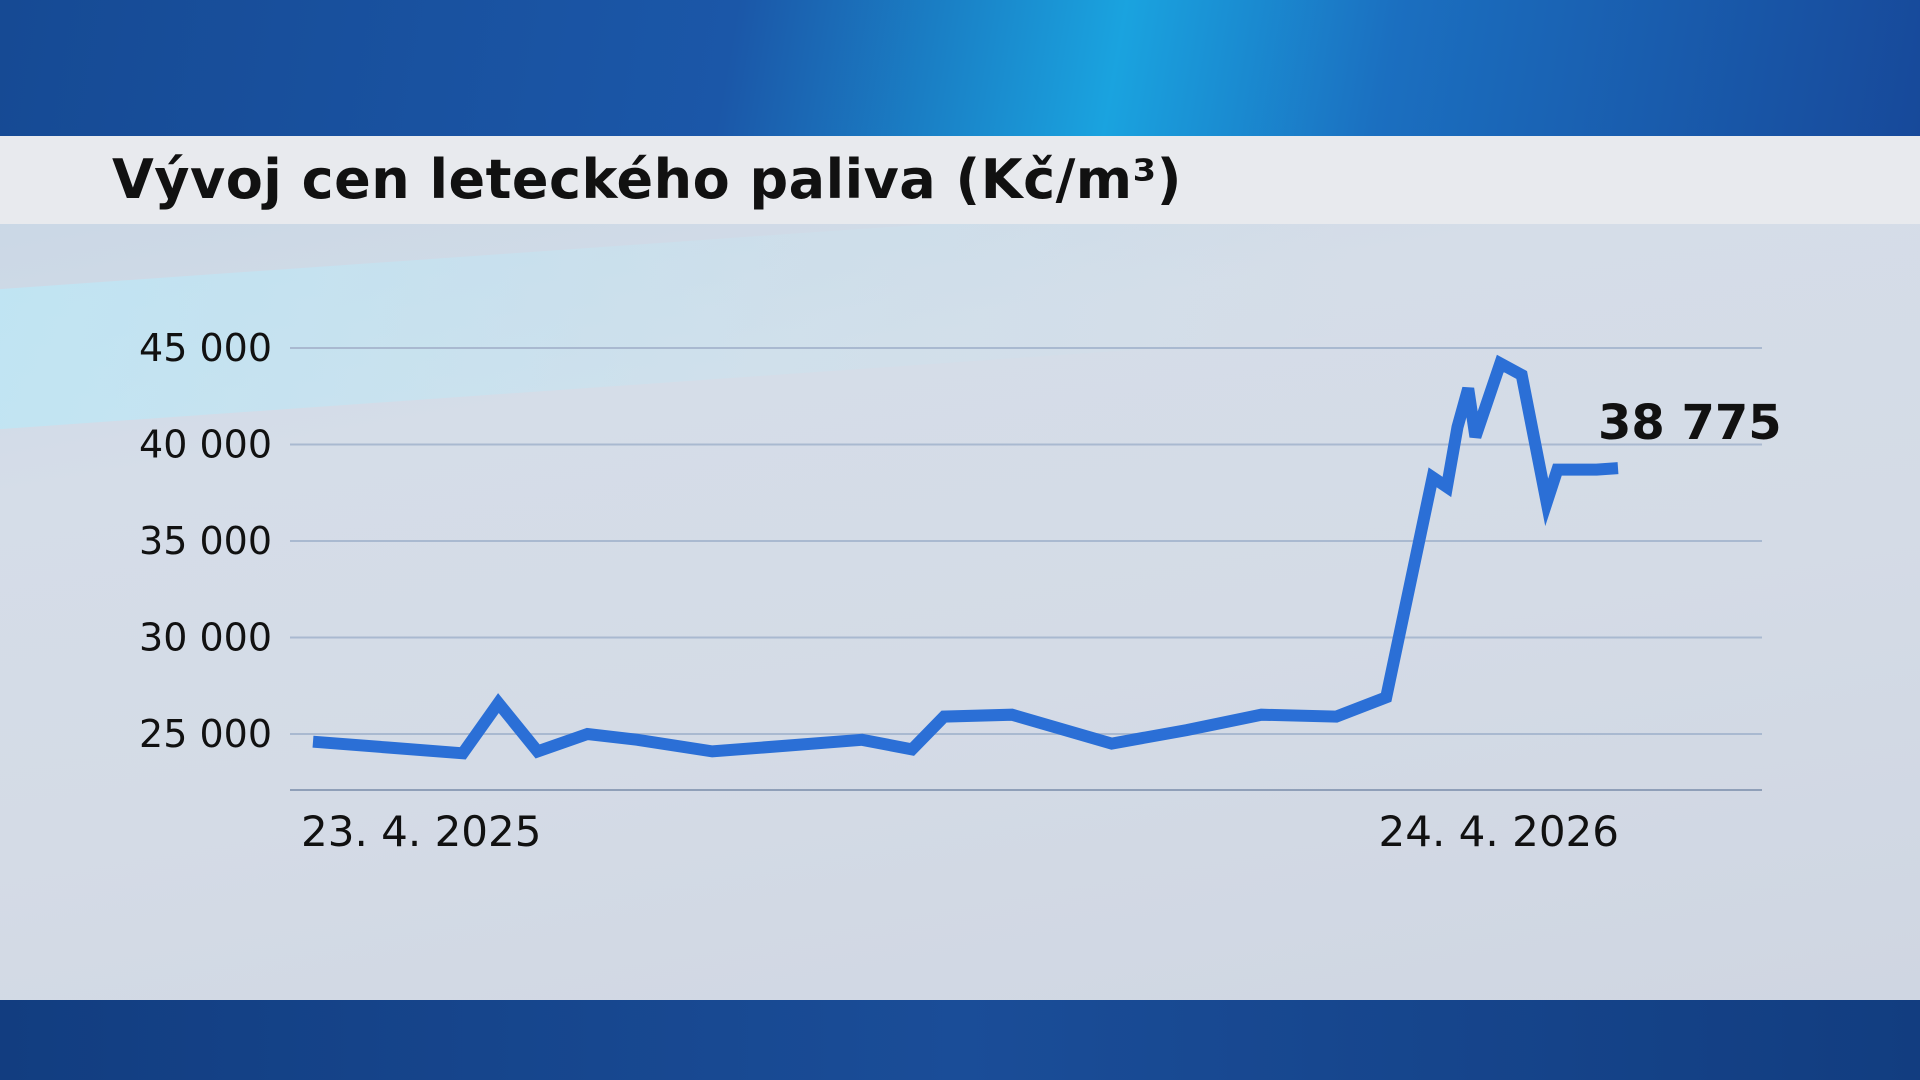 This screenshot has width=1920, height=1080. I want to click on last-value-label: 38 775, so click(1690, 423).